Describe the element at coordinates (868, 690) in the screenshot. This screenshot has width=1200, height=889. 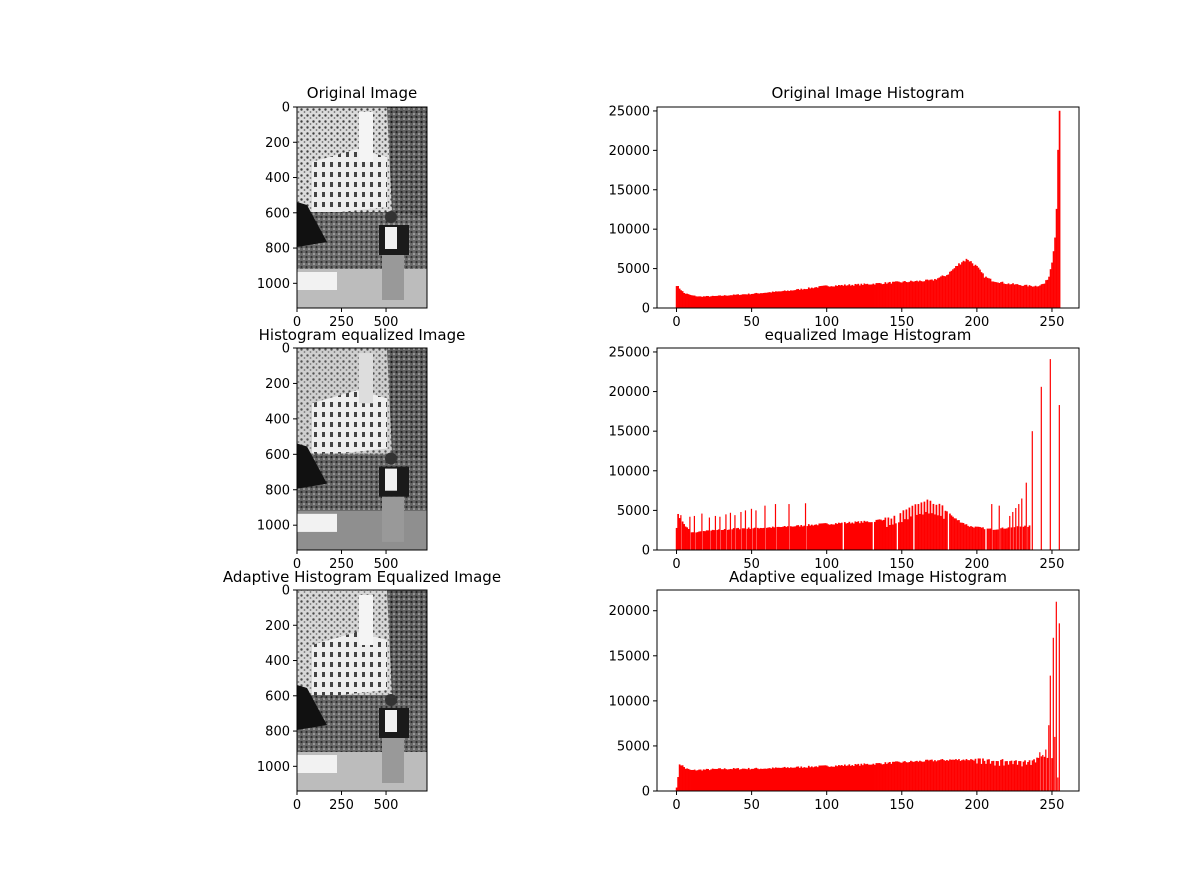
I see `adaptive-histogram-frame` at that location.